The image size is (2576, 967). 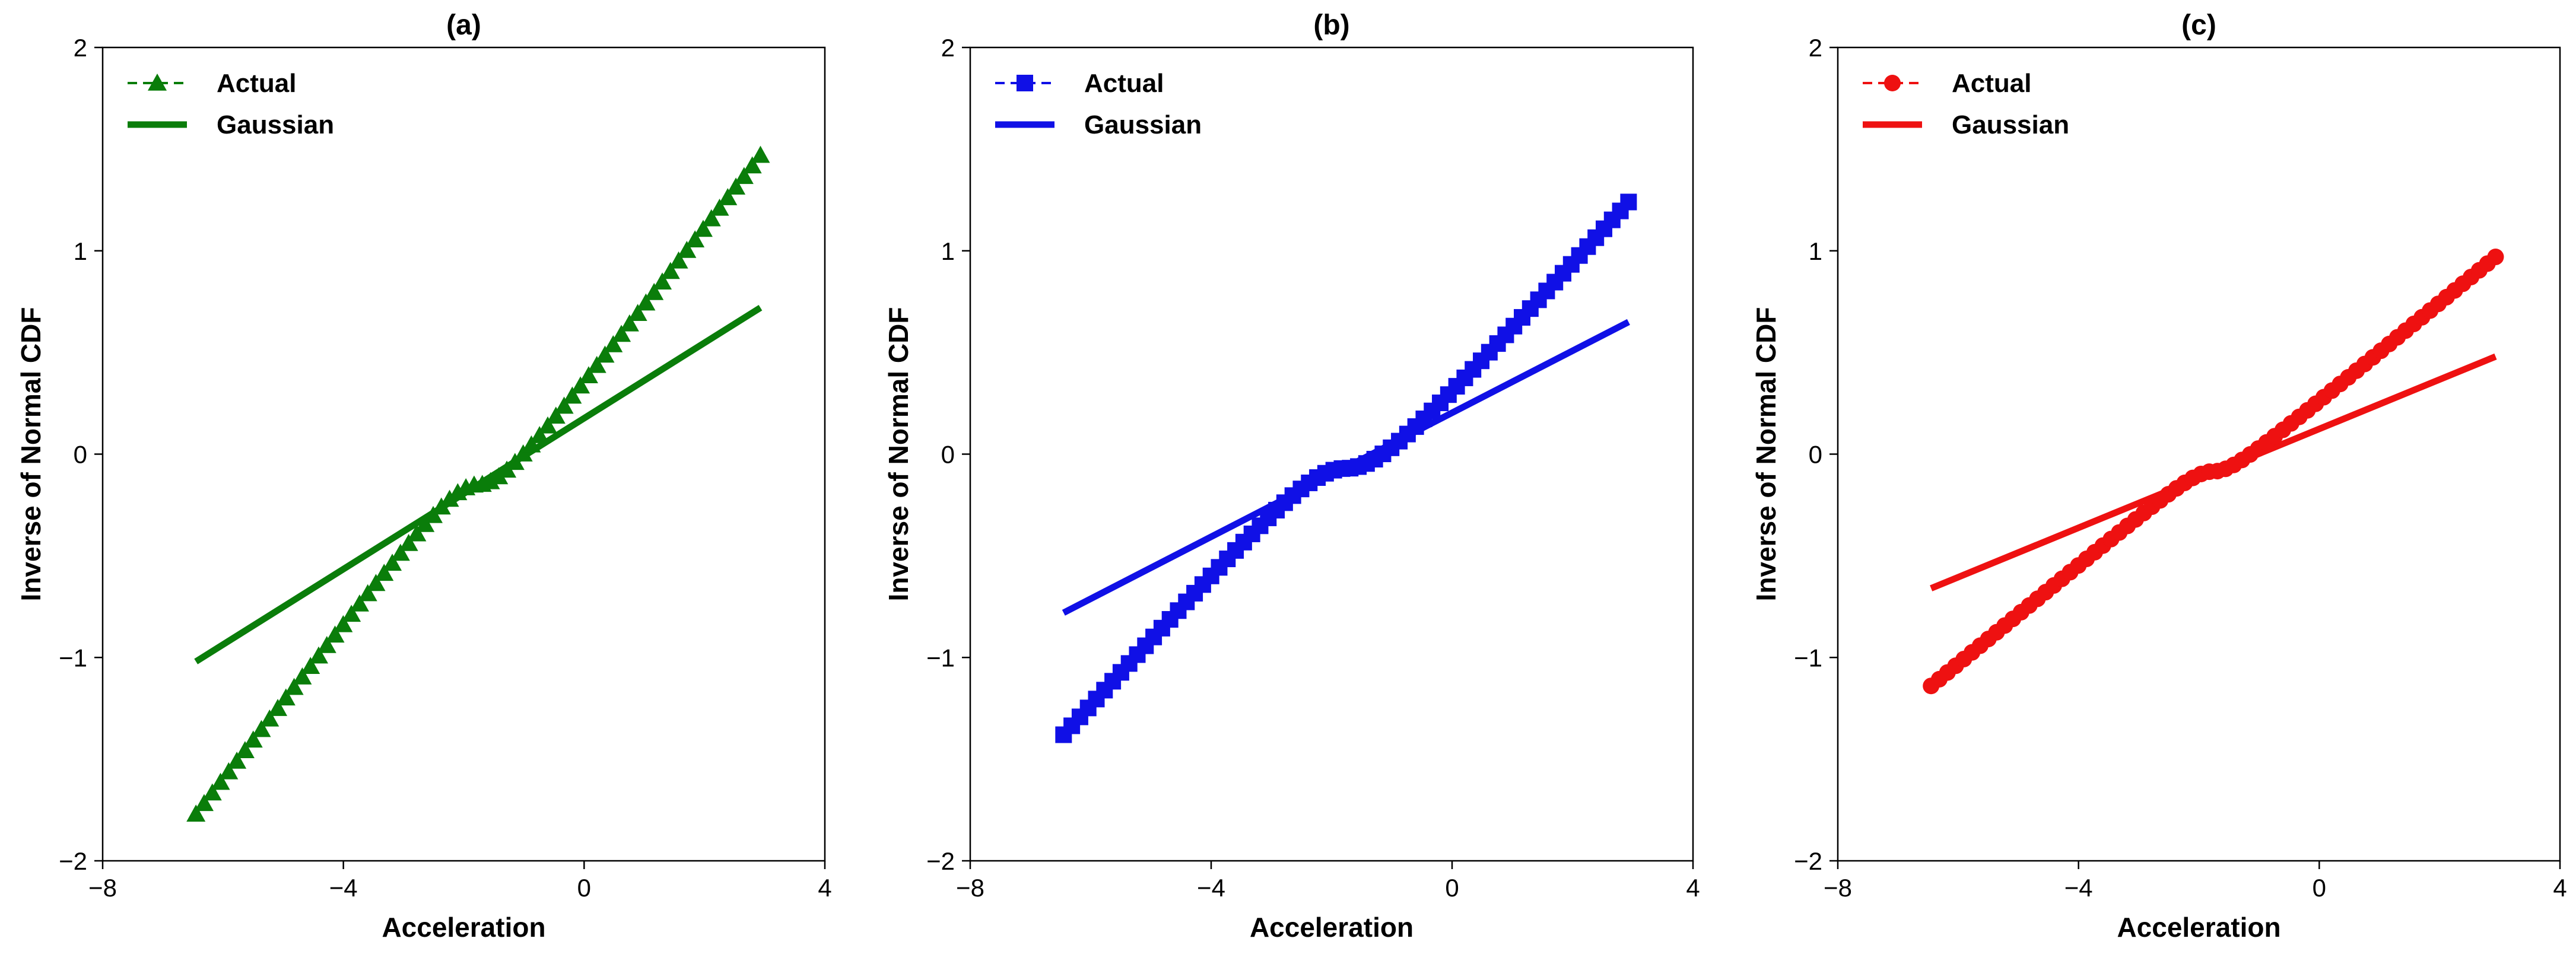 I want to click on panel-title: (a), so click(x=464, y=25).